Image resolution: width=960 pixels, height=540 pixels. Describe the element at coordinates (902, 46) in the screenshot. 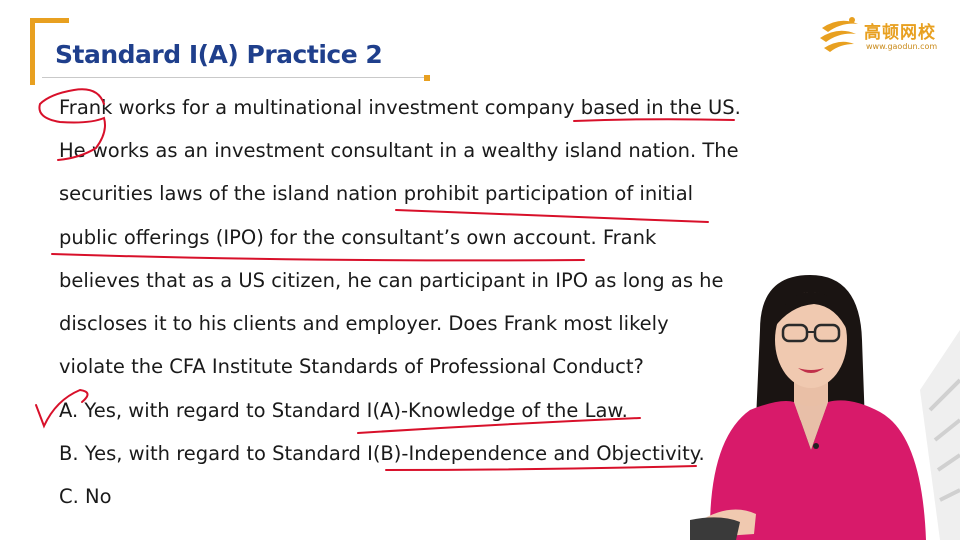

I see `logo-url: www.gaodun.com` at that location.